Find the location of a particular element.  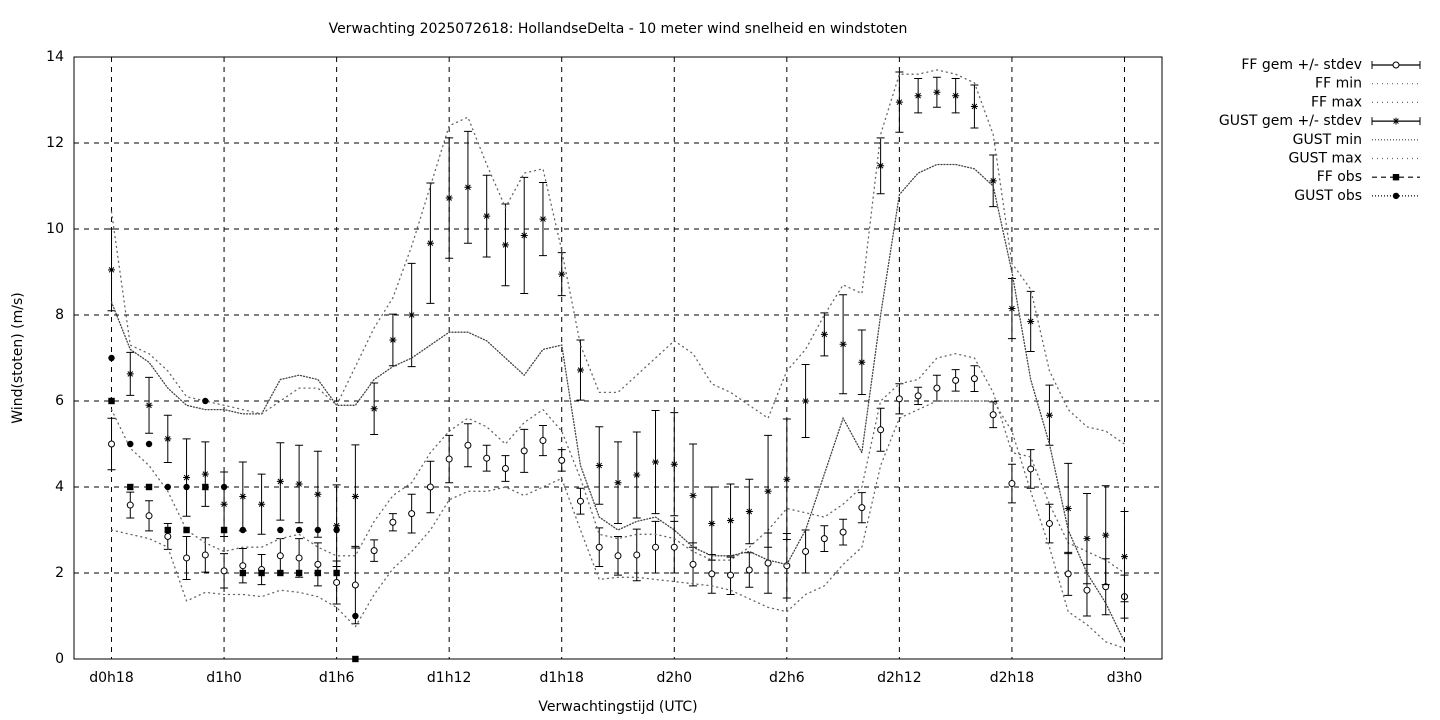

x-tick-label: d1h0 is located at coordinates (224, 678).